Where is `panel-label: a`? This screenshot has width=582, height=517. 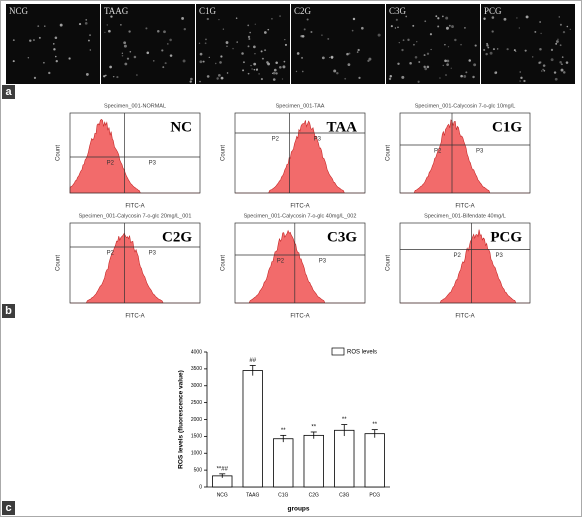 panel-label: a is located at coordinates (8, 92).